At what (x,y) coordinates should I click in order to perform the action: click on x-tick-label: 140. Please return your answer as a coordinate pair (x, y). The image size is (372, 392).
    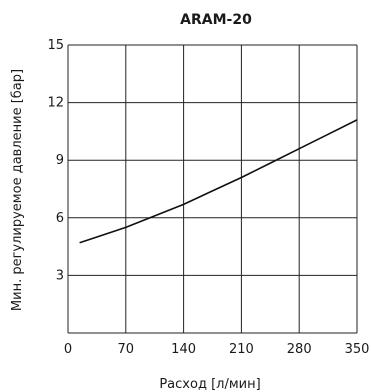
    Looking at the image, I should click on (183, 349).